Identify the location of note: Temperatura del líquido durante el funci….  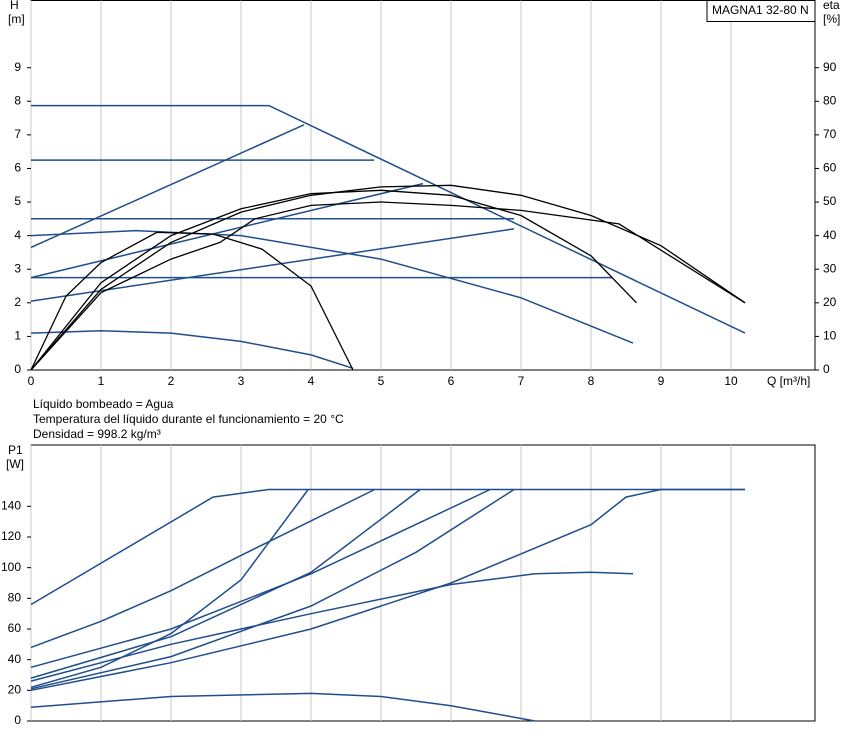
(188, 419).